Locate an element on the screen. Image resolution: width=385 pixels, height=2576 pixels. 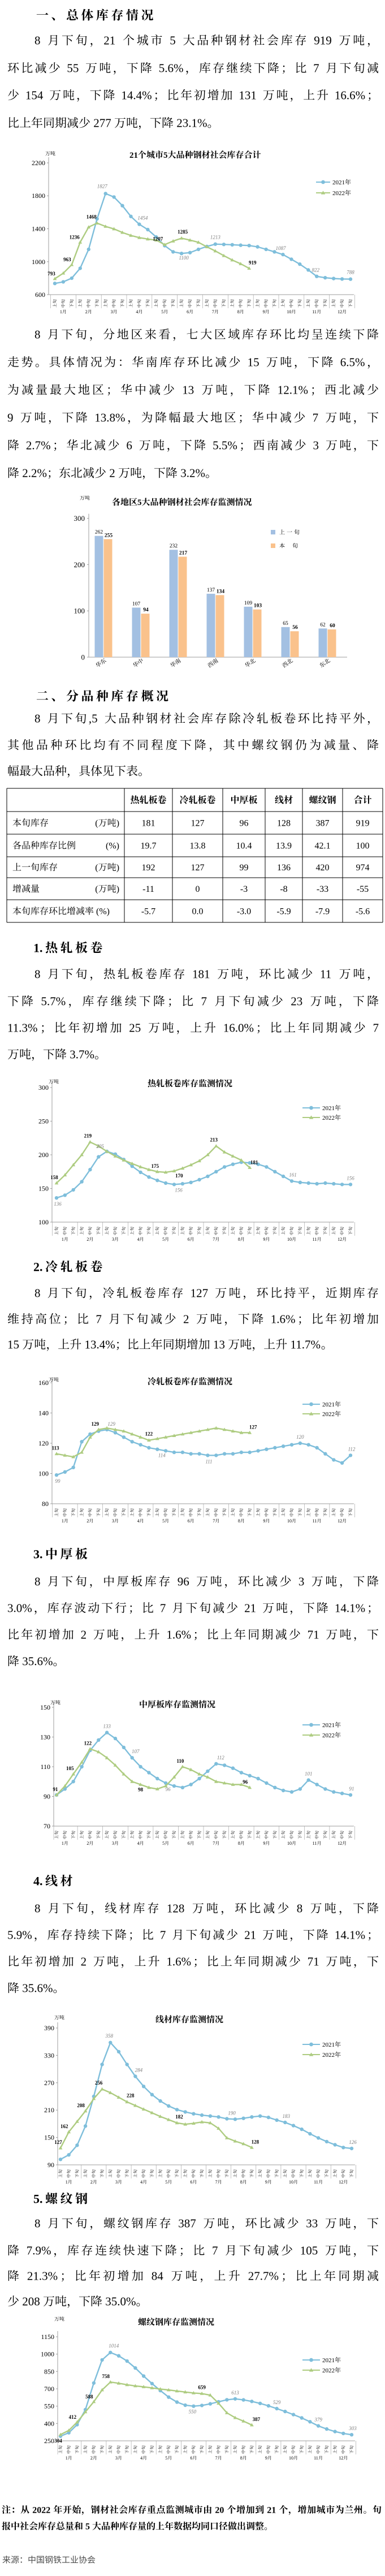
svg-text: 156 is located at coordinates (179, 1190).